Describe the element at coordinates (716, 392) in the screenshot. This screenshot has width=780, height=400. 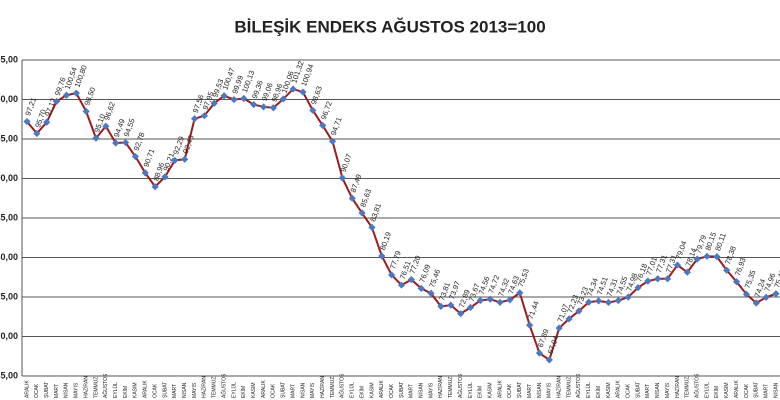
I see `x-tick-label: EKİM` at that location.